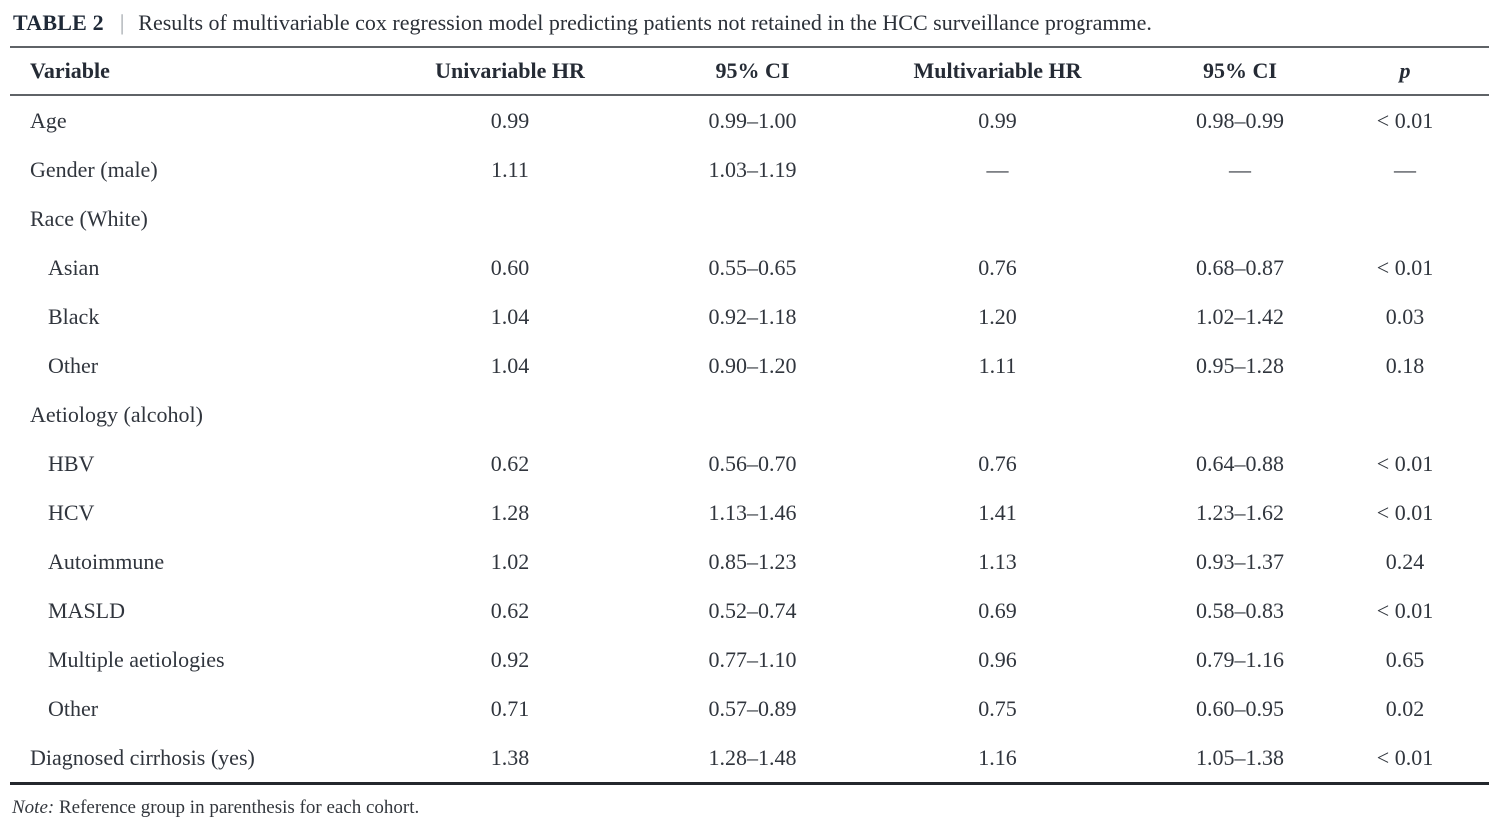 This screenshot has height=831, width=1499. What do you see at coordinates (1405, 708) in the screenshot?
I see `cell-p: 0.02` at bounding box center [1405, 708].